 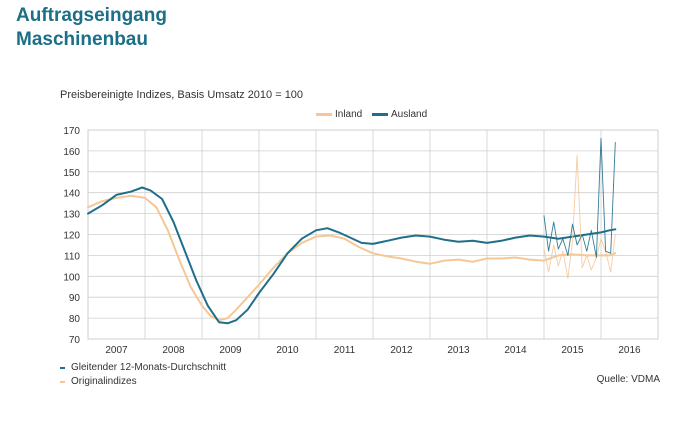 What do you see at coordinates (71, 194) in the screenshot?
I see `y-tick-label: 140` at bounding box center [71, 194].